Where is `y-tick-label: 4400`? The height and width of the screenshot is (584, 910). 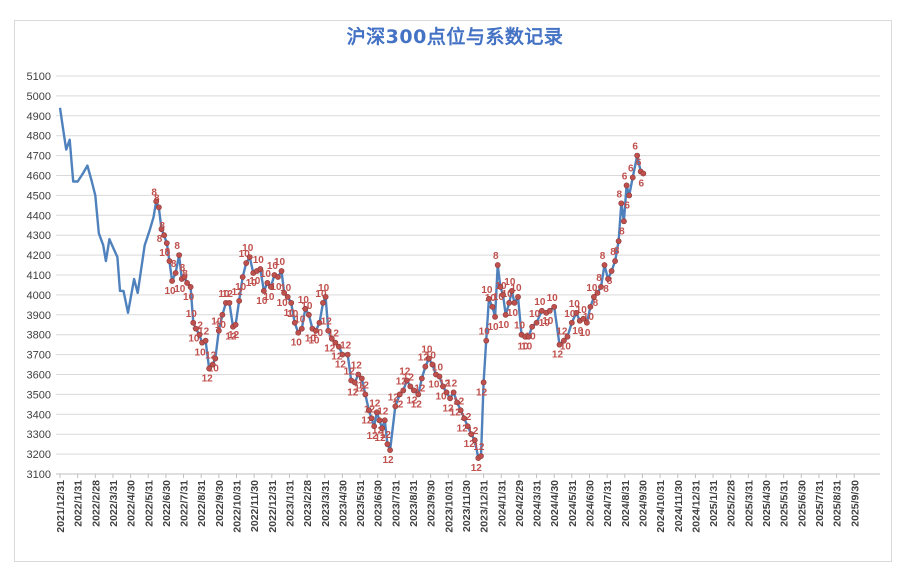 y-tick-label: 4400 is located at coordinates (39, 216).